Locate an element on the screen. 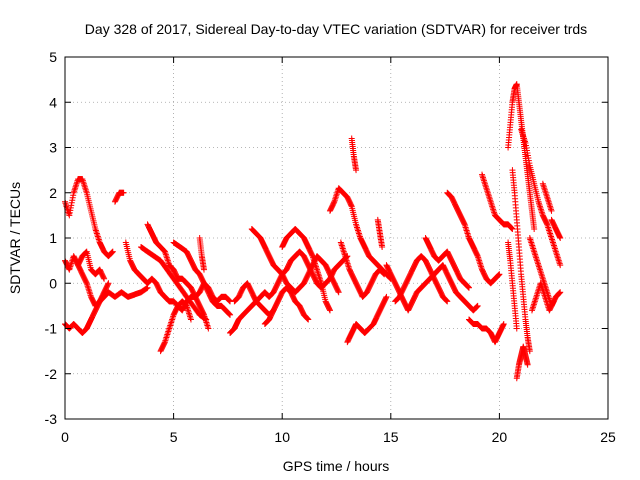 Image resolution: width=640 pixels, height=480 pixels. x-tick-label: 0 is located at coordinates (65, 437).